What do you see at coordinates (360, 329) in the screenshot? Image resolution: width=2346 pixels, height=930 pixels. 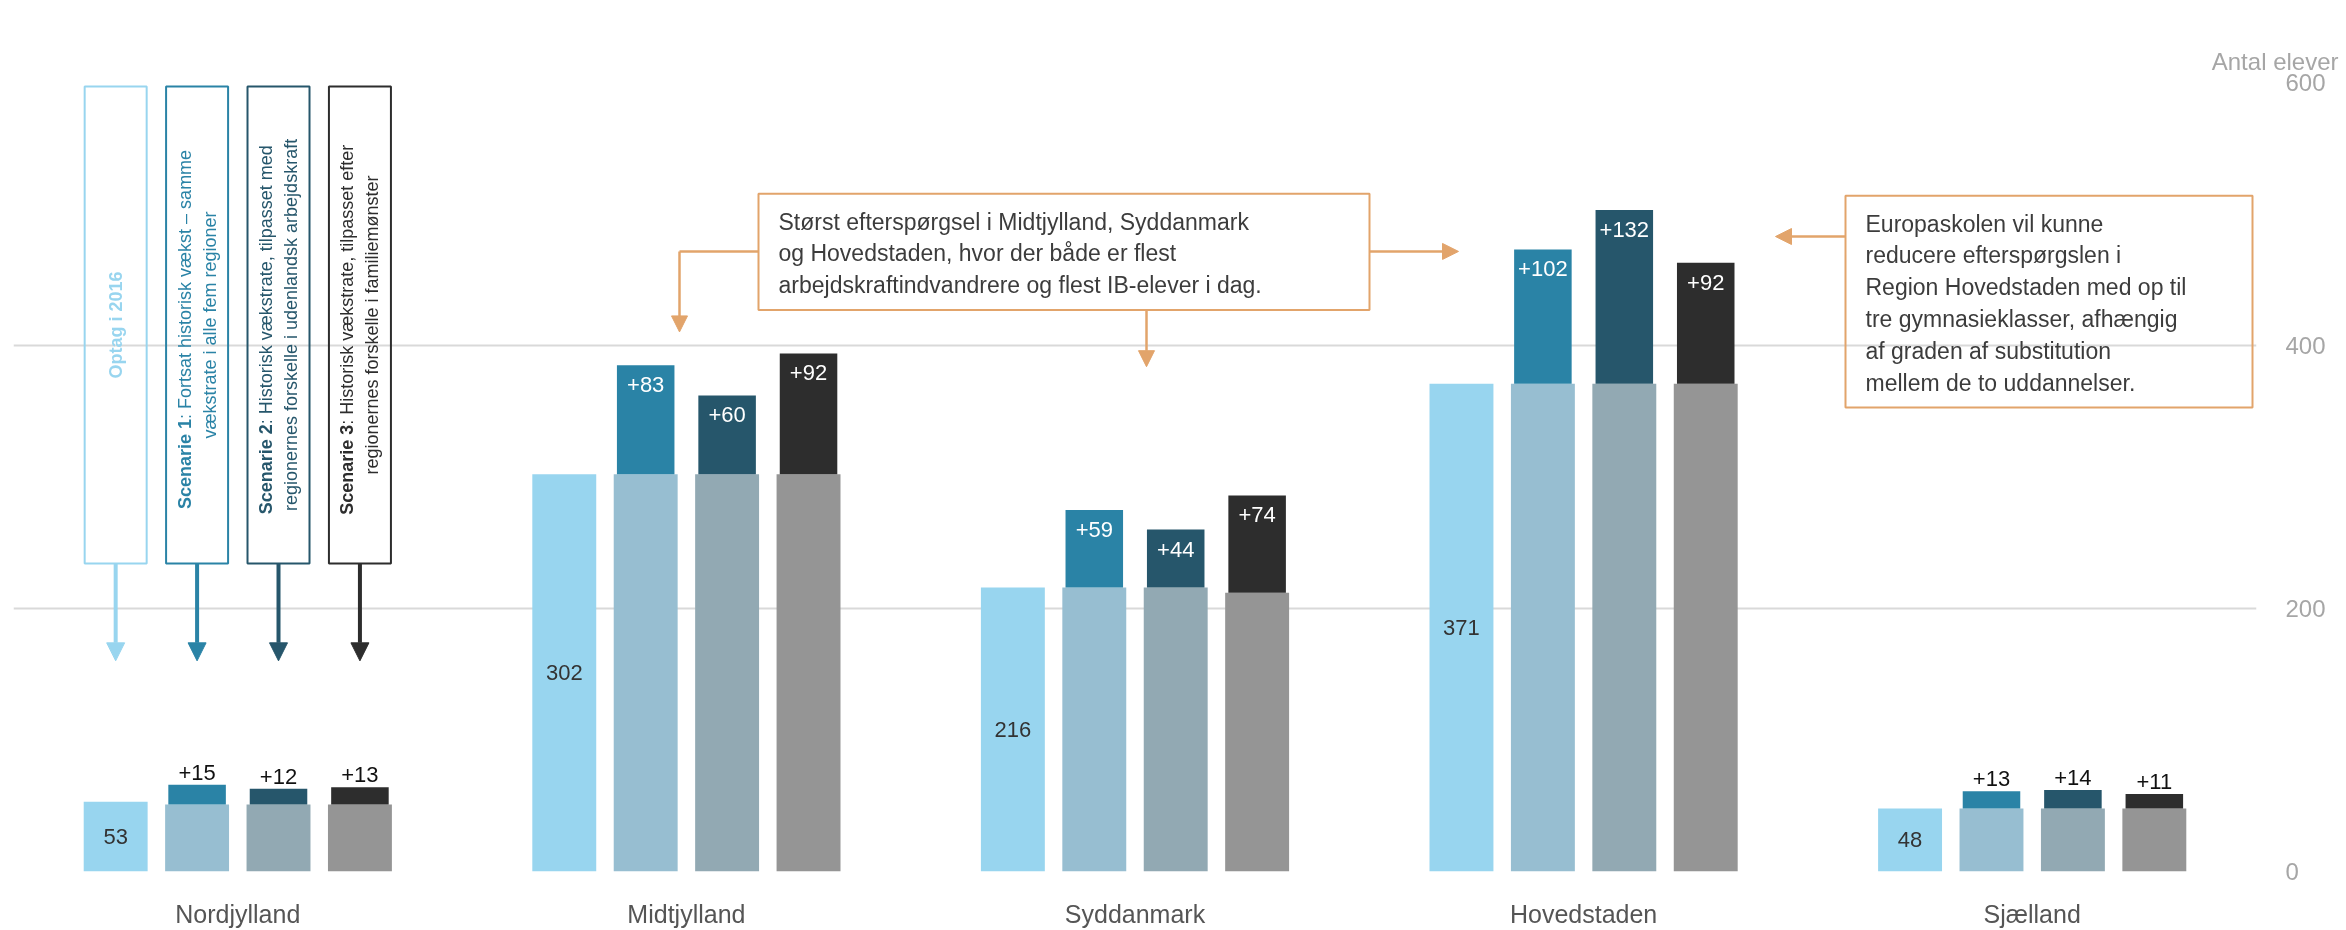 I see `text: Scenarie 3: Historisk vækstrate, tilpasset efter regionernes forskelle i familiemønster` at bounding box center [360, 329].